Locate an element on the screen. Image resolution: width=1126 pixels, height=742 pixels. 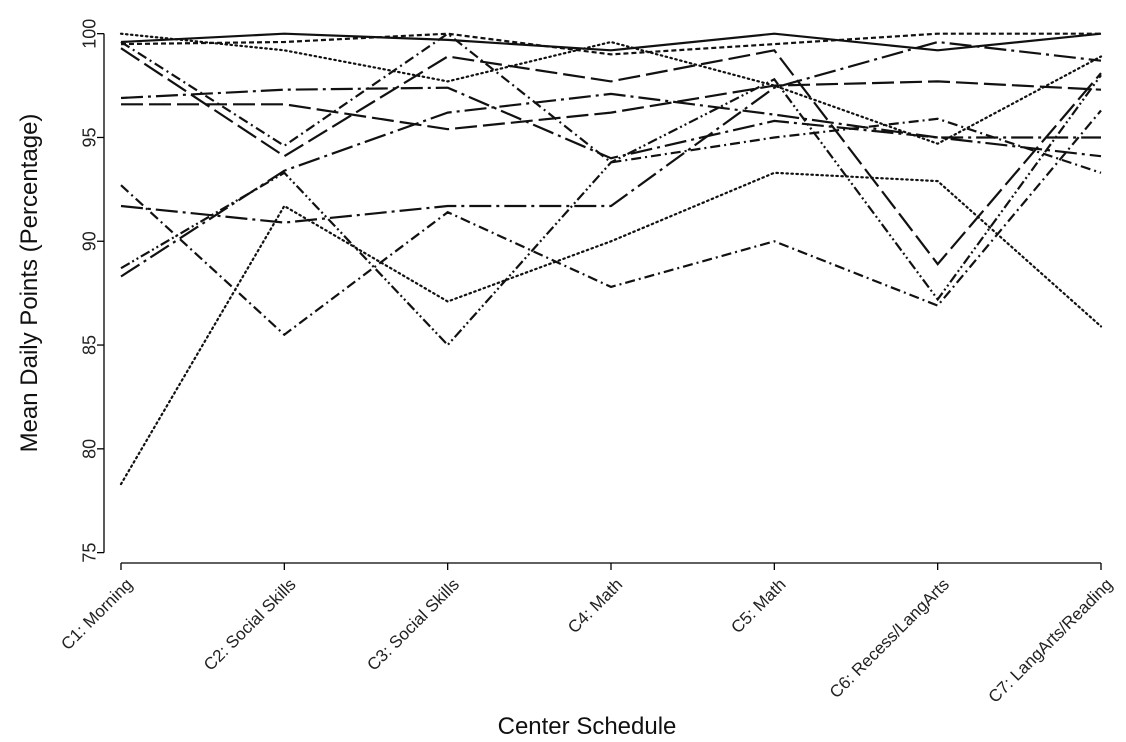
x-tick-label: C1: Morning is located at coordinates (96, 614).